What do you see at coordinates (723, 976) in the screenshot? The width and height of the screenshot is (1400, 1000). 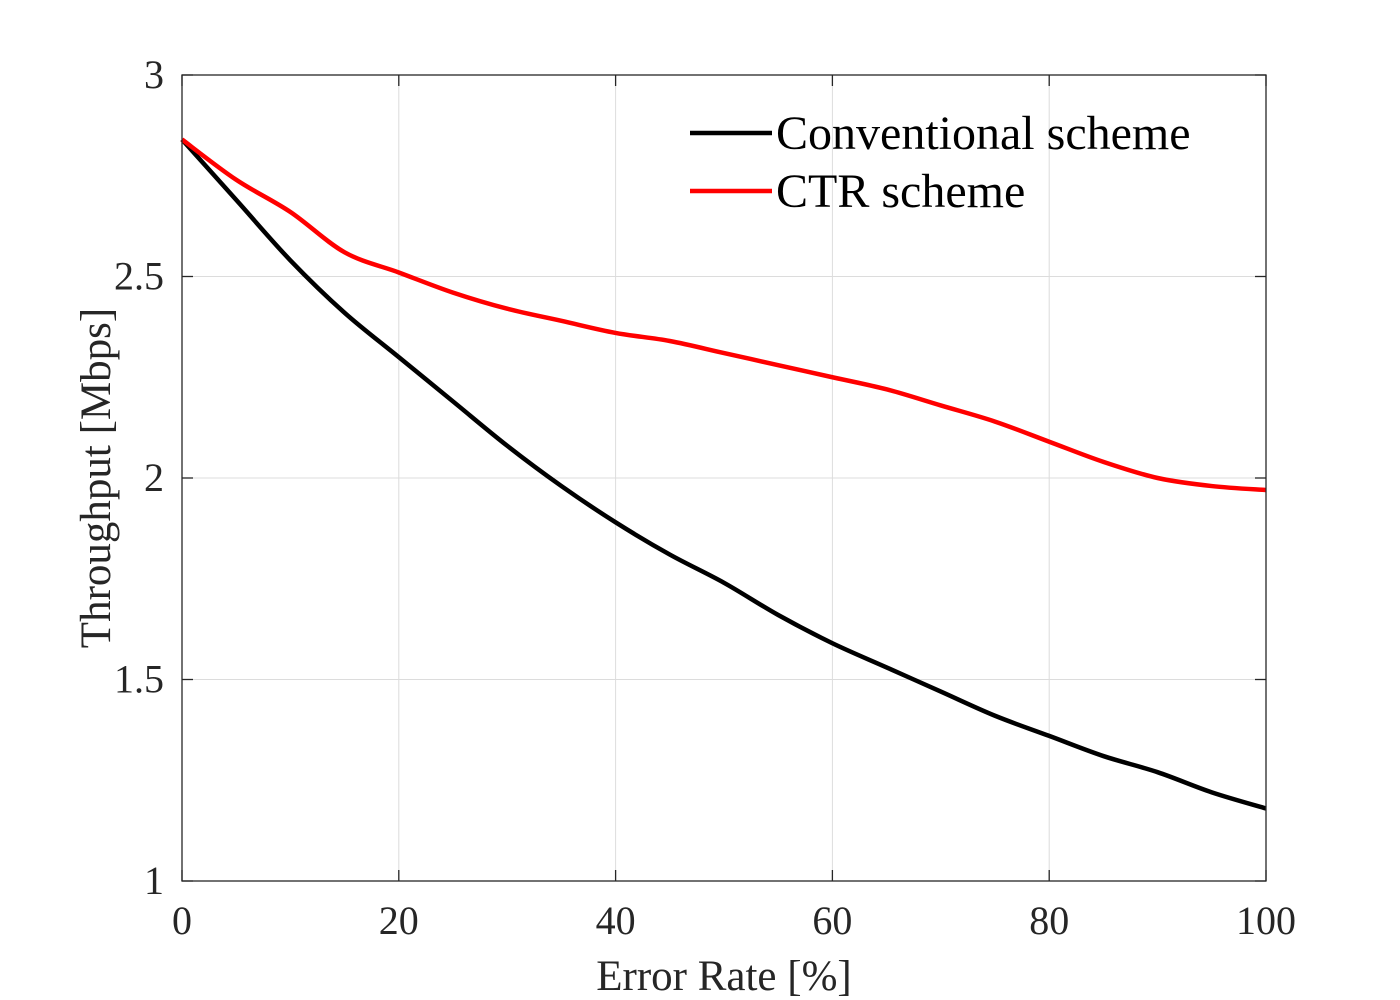 I see `x-axis-label: Error Rate [%]` at bounding box center [723, 976].